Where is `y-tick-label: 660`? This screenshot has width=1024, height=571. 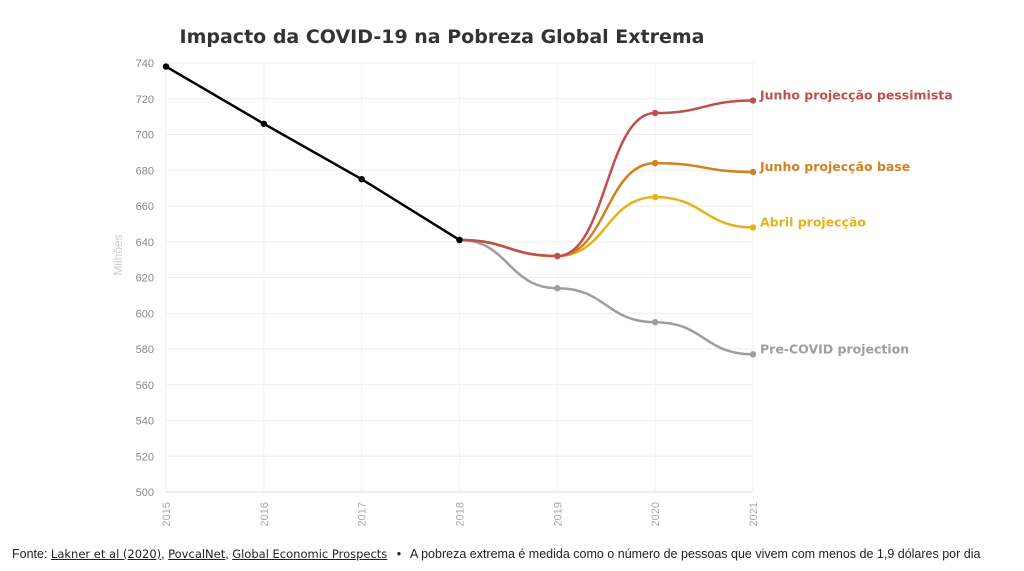
y-tick-label: 660 is located at coordinates (145, 207).